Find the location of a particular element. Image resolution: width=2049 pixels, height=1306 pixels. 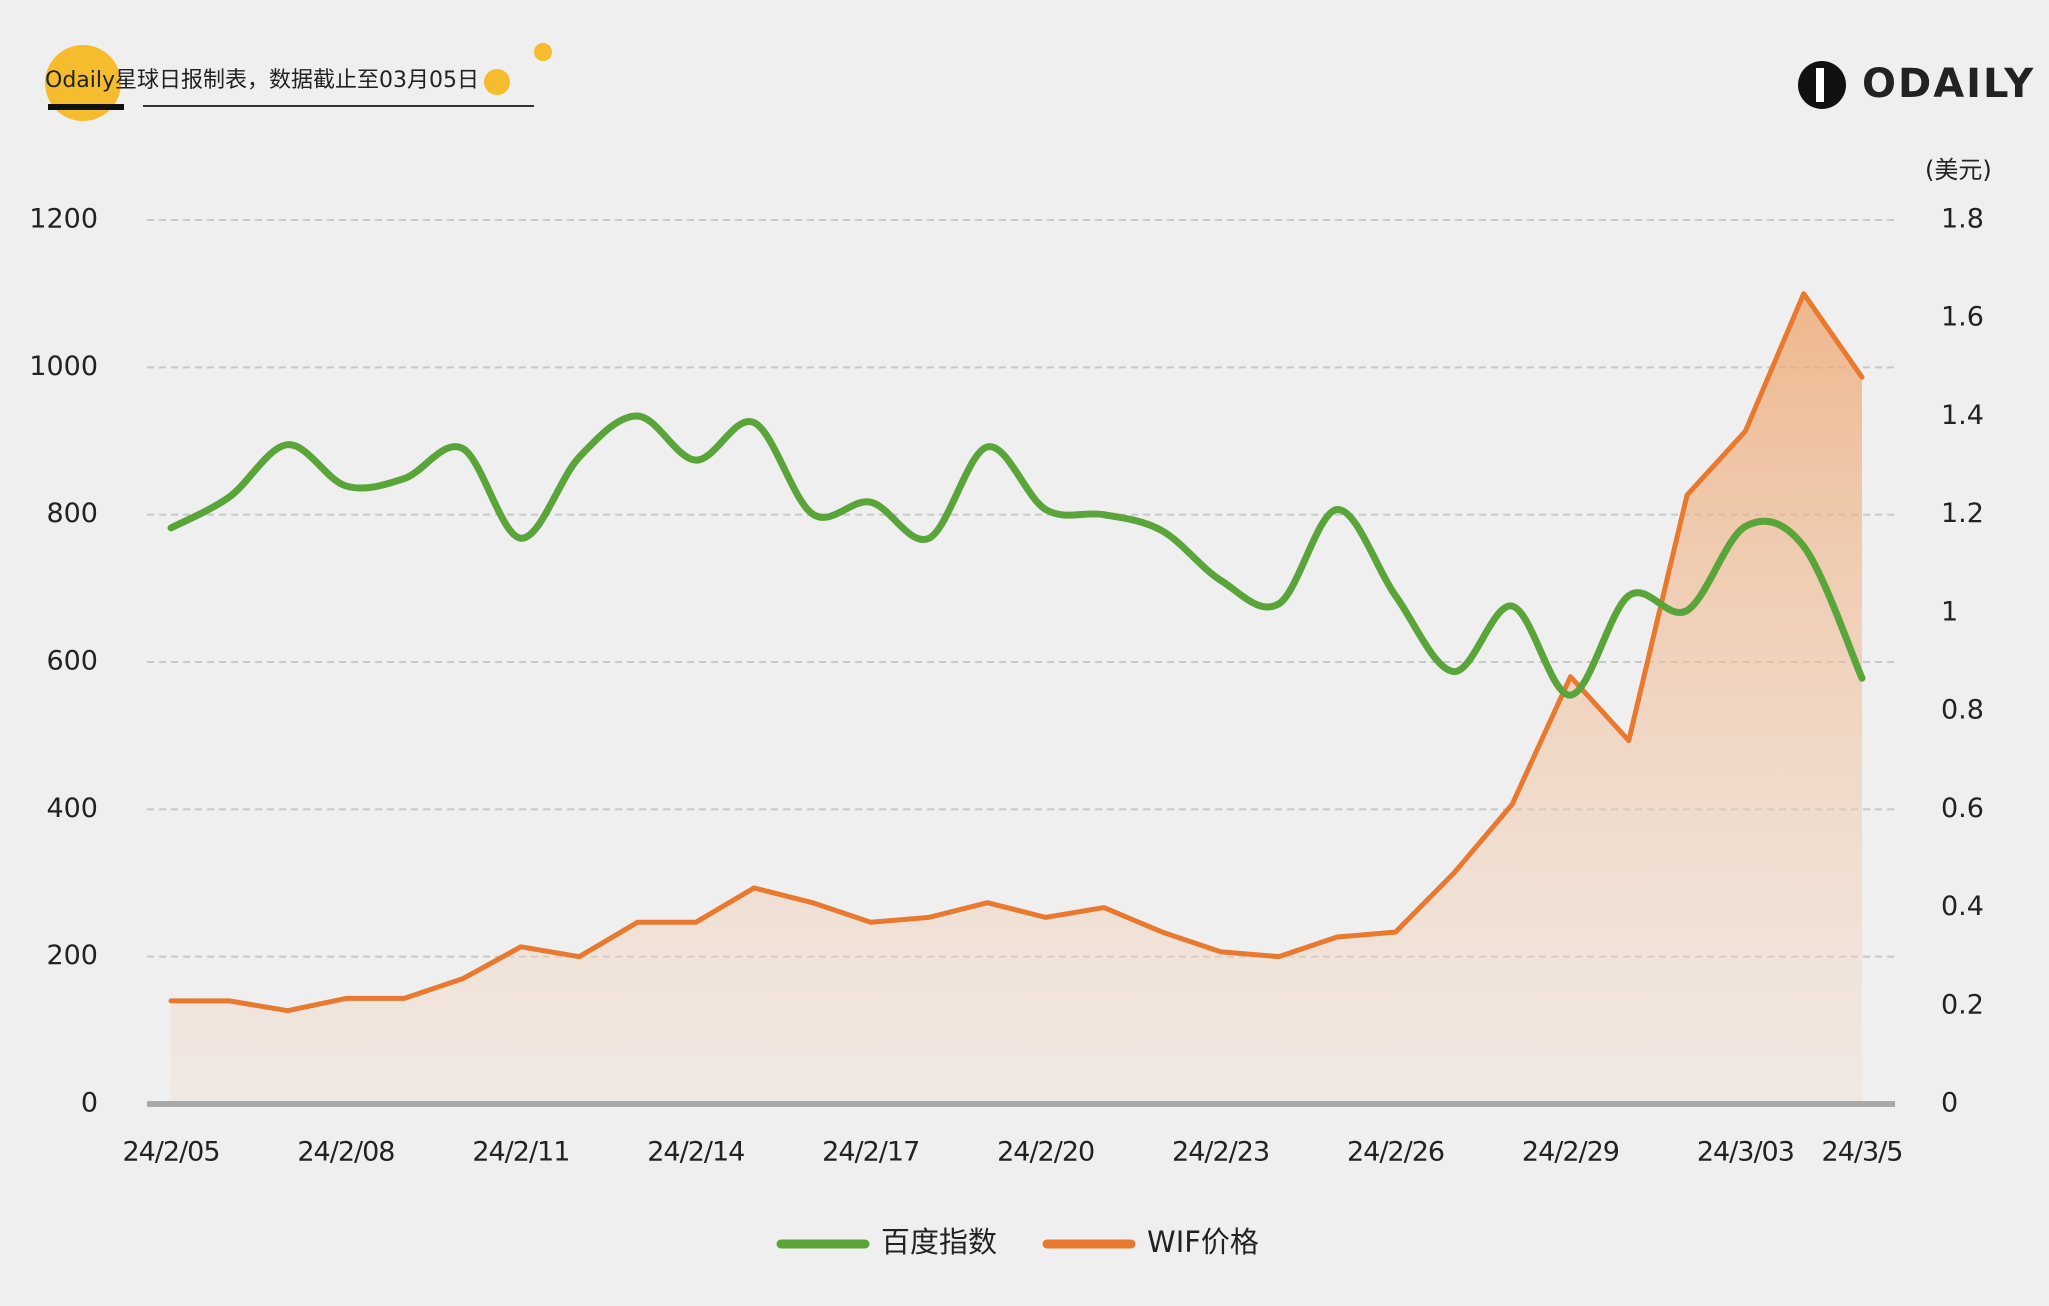

brand: ODAILY is located at coordinates (1948, 84).